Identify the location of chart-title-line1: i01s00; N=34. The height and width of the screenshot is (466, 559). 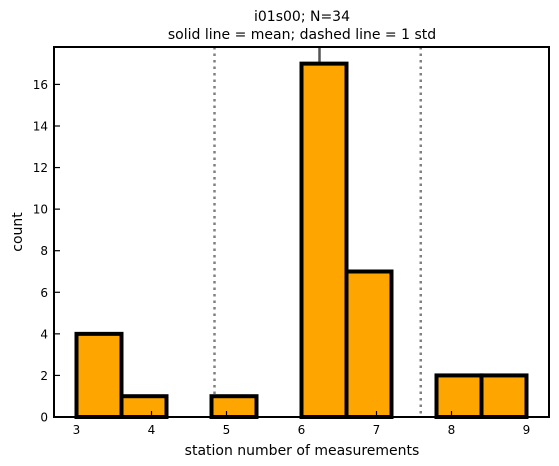
(302, 17).